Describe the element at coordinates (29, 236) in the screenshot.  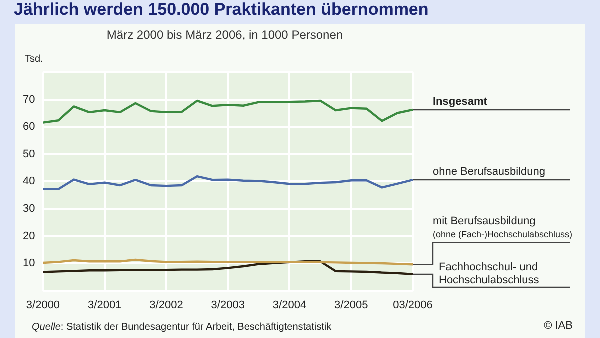
I see `y-tick-label: 20` at that location.